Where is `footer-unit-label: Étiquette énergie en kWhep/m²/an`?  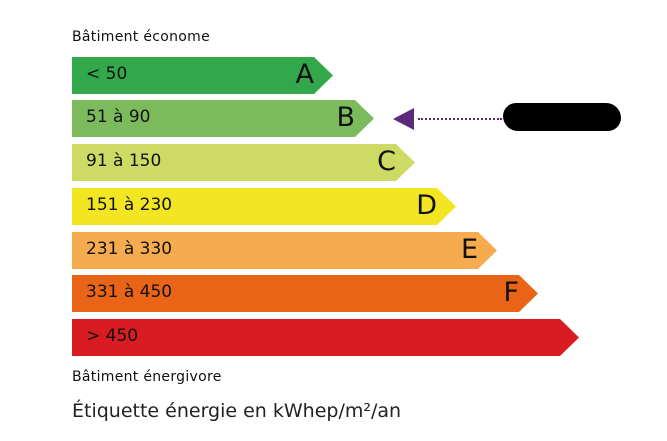
footer-unit-label: Étiquette énergie en kWhep/m²/an is located at coordinates (237, 411).